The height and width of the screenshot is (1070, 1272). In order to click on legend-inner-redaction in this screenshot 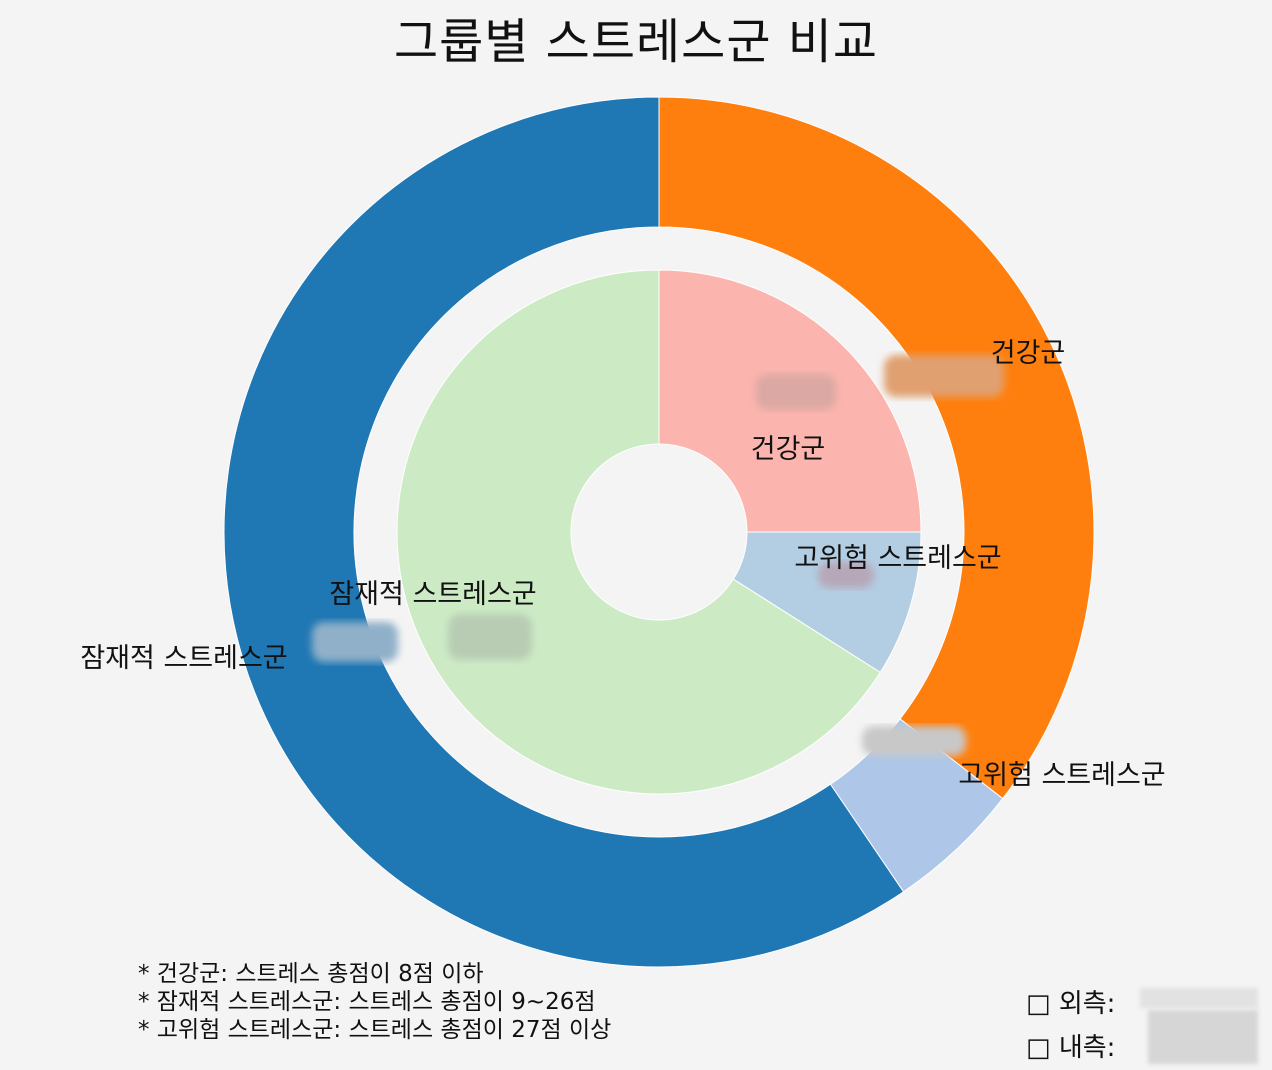, I will do `click(1203, 1037)`.